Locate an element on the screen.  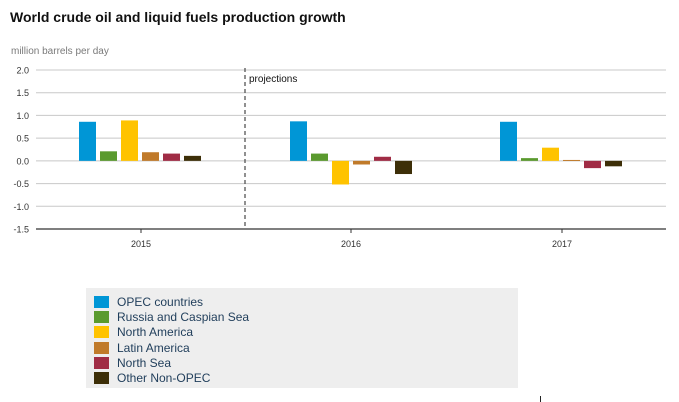
legend-item: Other Non-OPEC is located at coordinates (152, 378).